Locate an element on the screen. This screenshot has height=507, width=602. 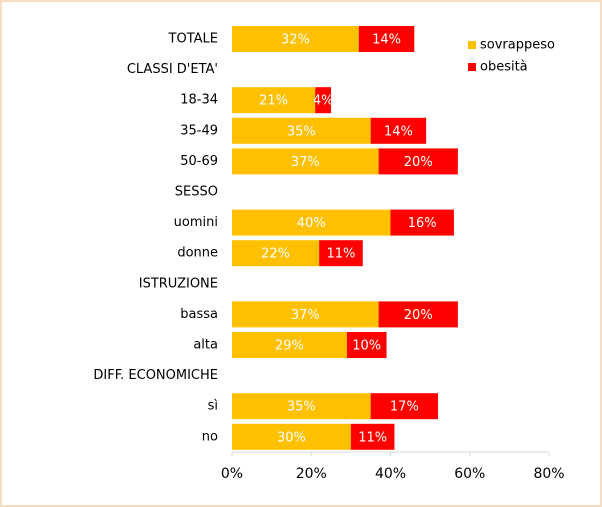
value-label: 17% is located at coordinates (404, 407).